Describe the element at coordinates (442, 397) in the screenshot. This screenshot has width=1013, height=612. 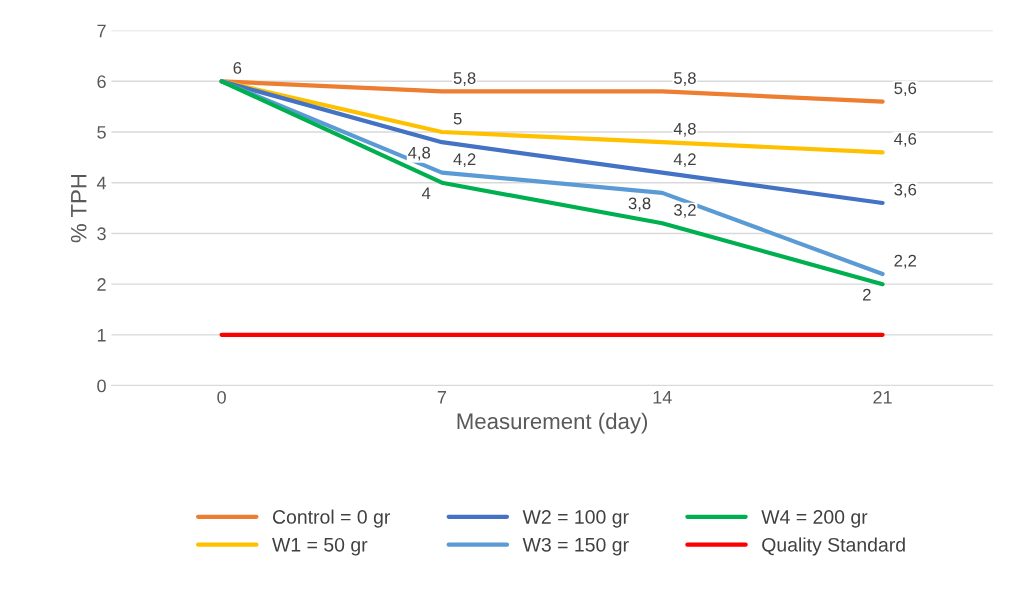
I see `x-tick-label: 7` at that location.